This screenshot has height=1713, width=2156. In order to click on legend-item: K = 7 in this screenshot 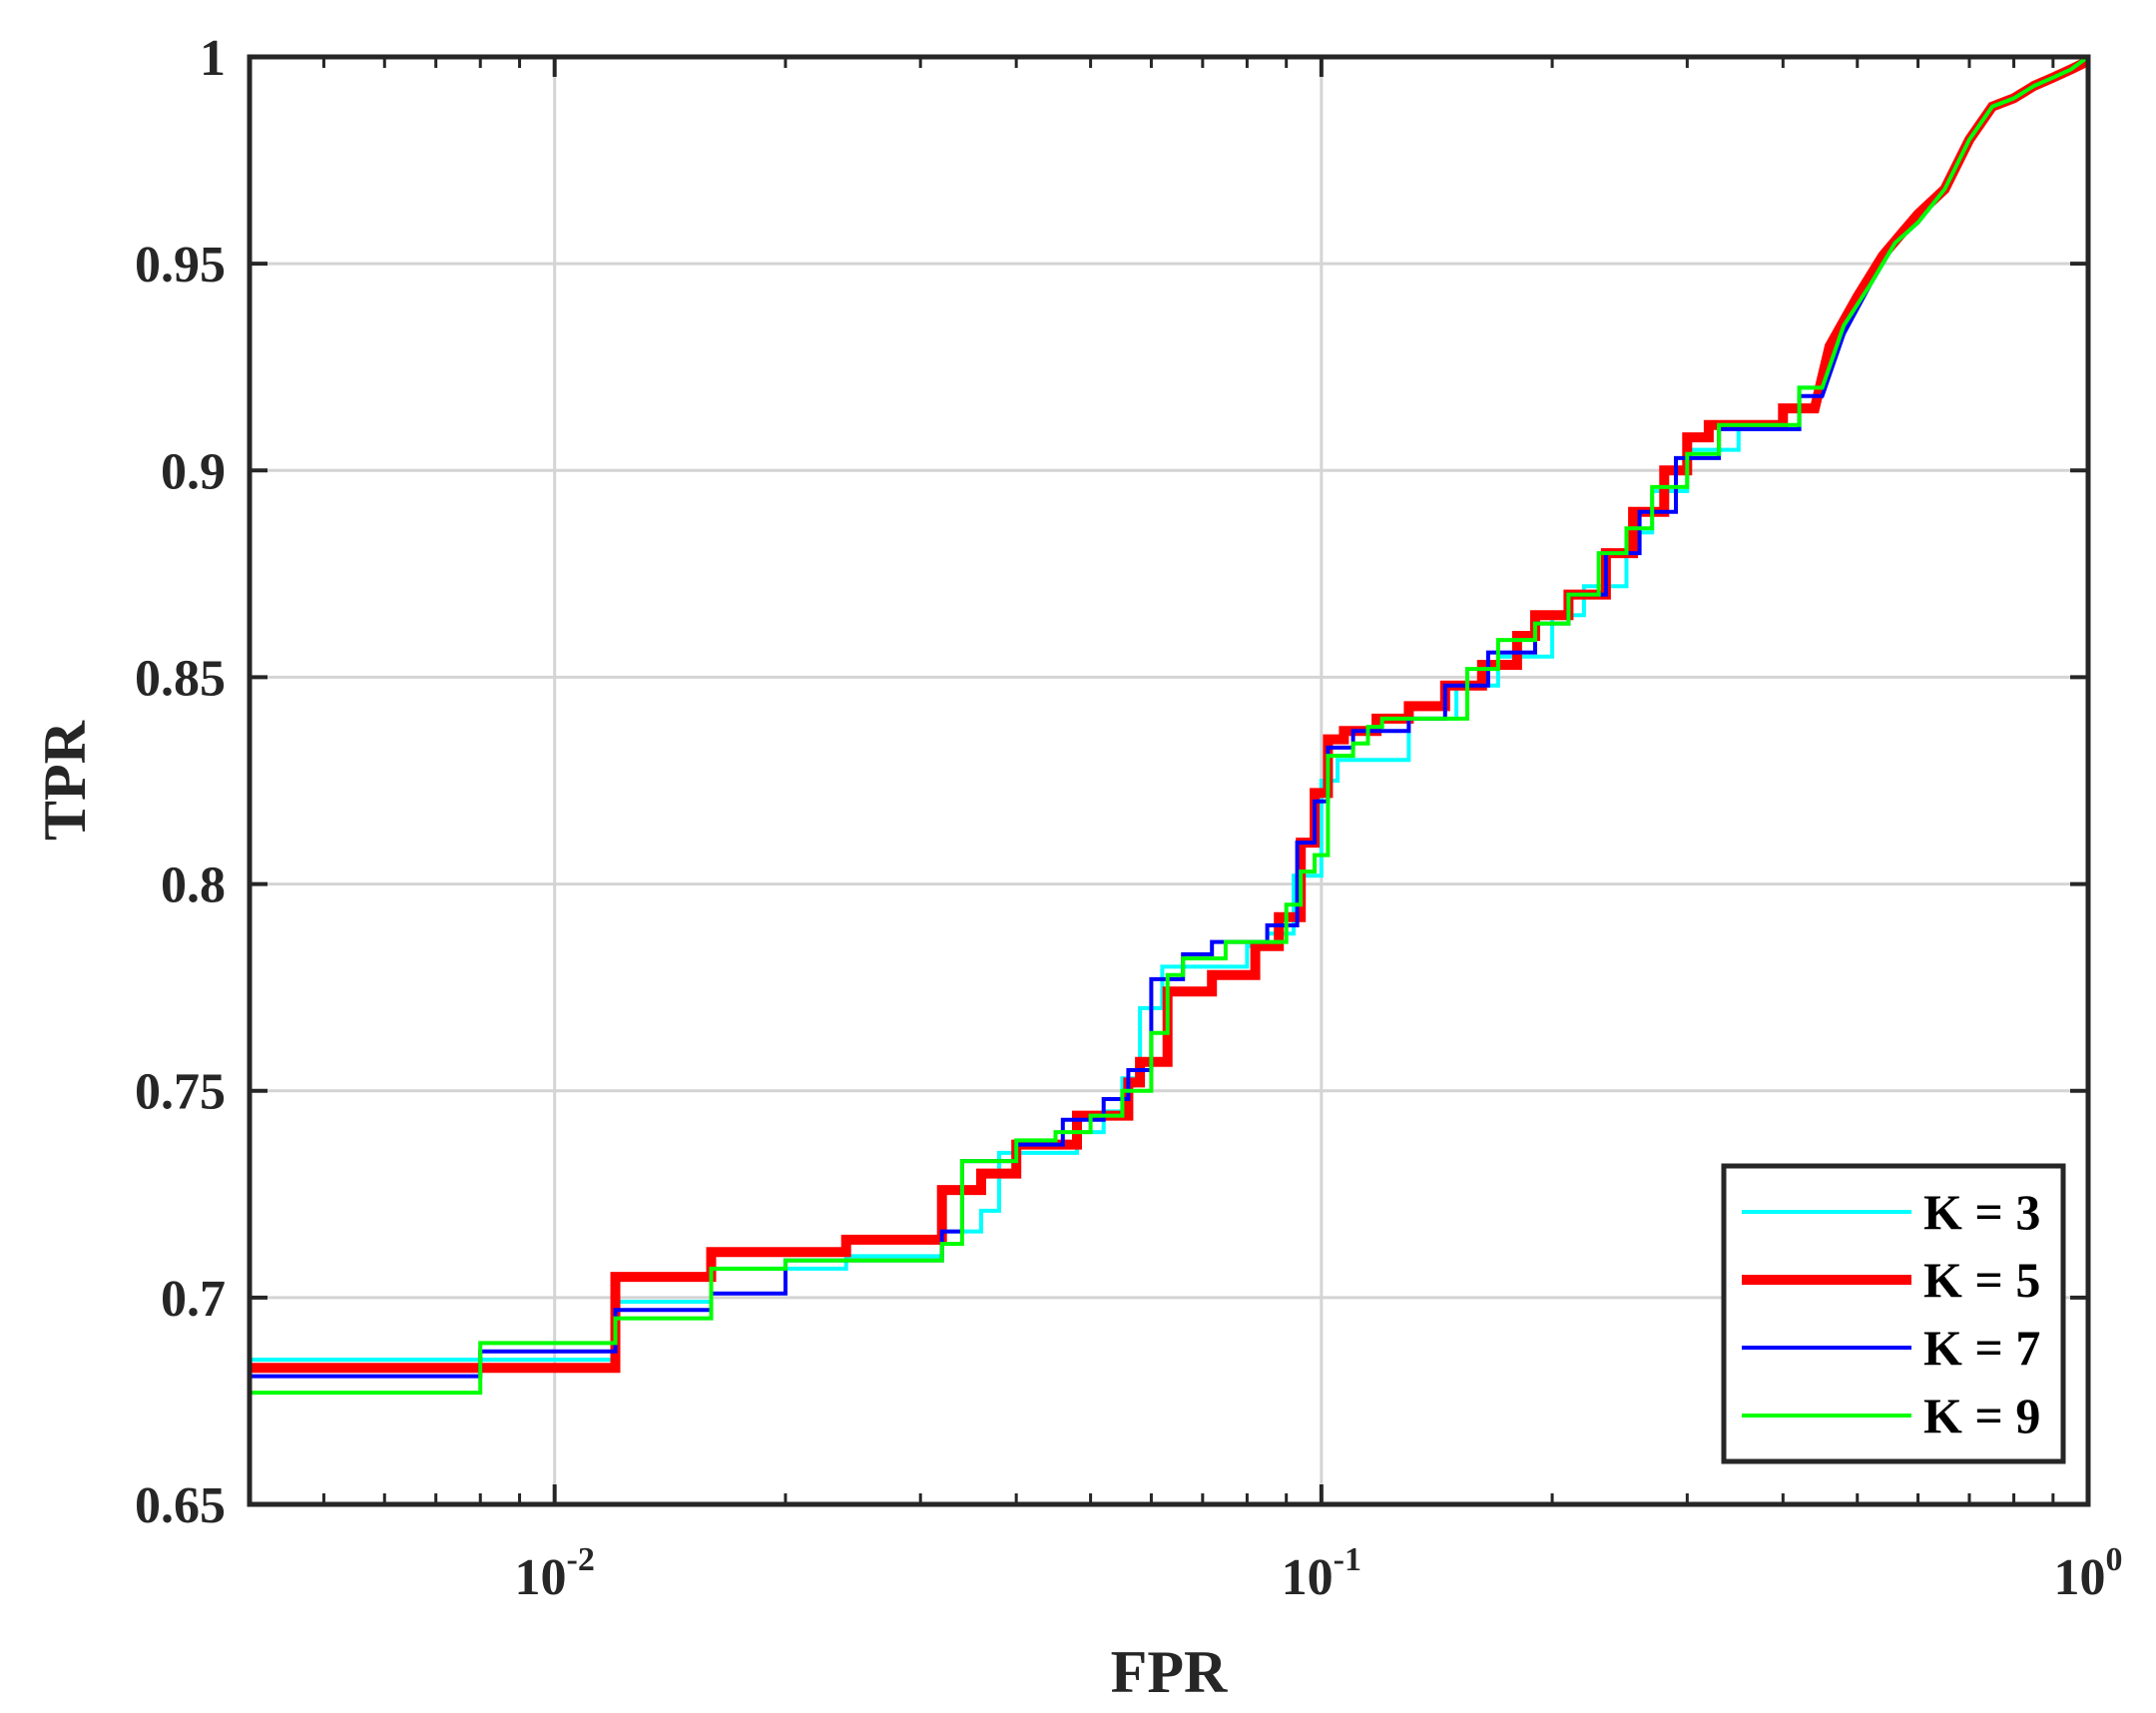, I will do `click(1891, 1348)`.